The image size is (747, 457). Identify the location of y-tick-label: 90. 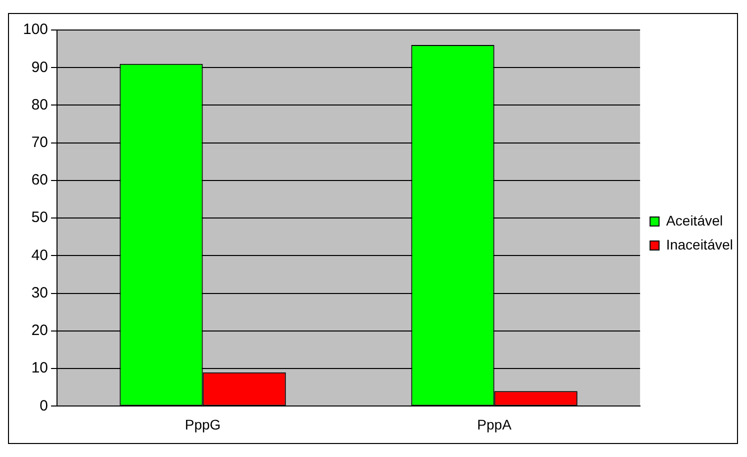
(39, 67).